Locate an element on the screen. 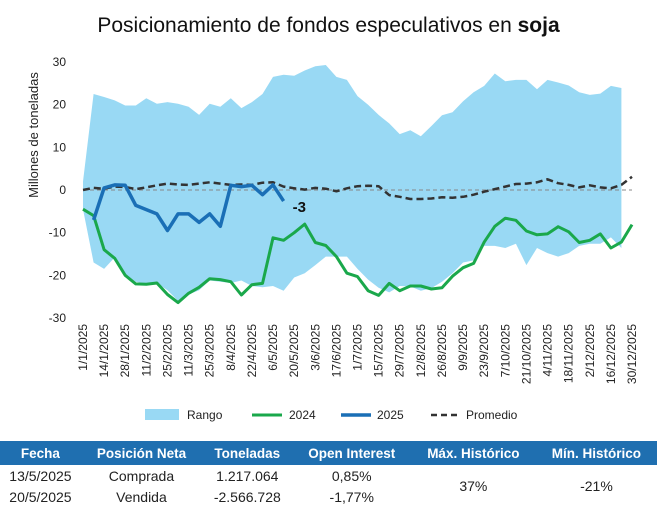  header-open-interest: Open Interest is located at coordinates (351, 453).